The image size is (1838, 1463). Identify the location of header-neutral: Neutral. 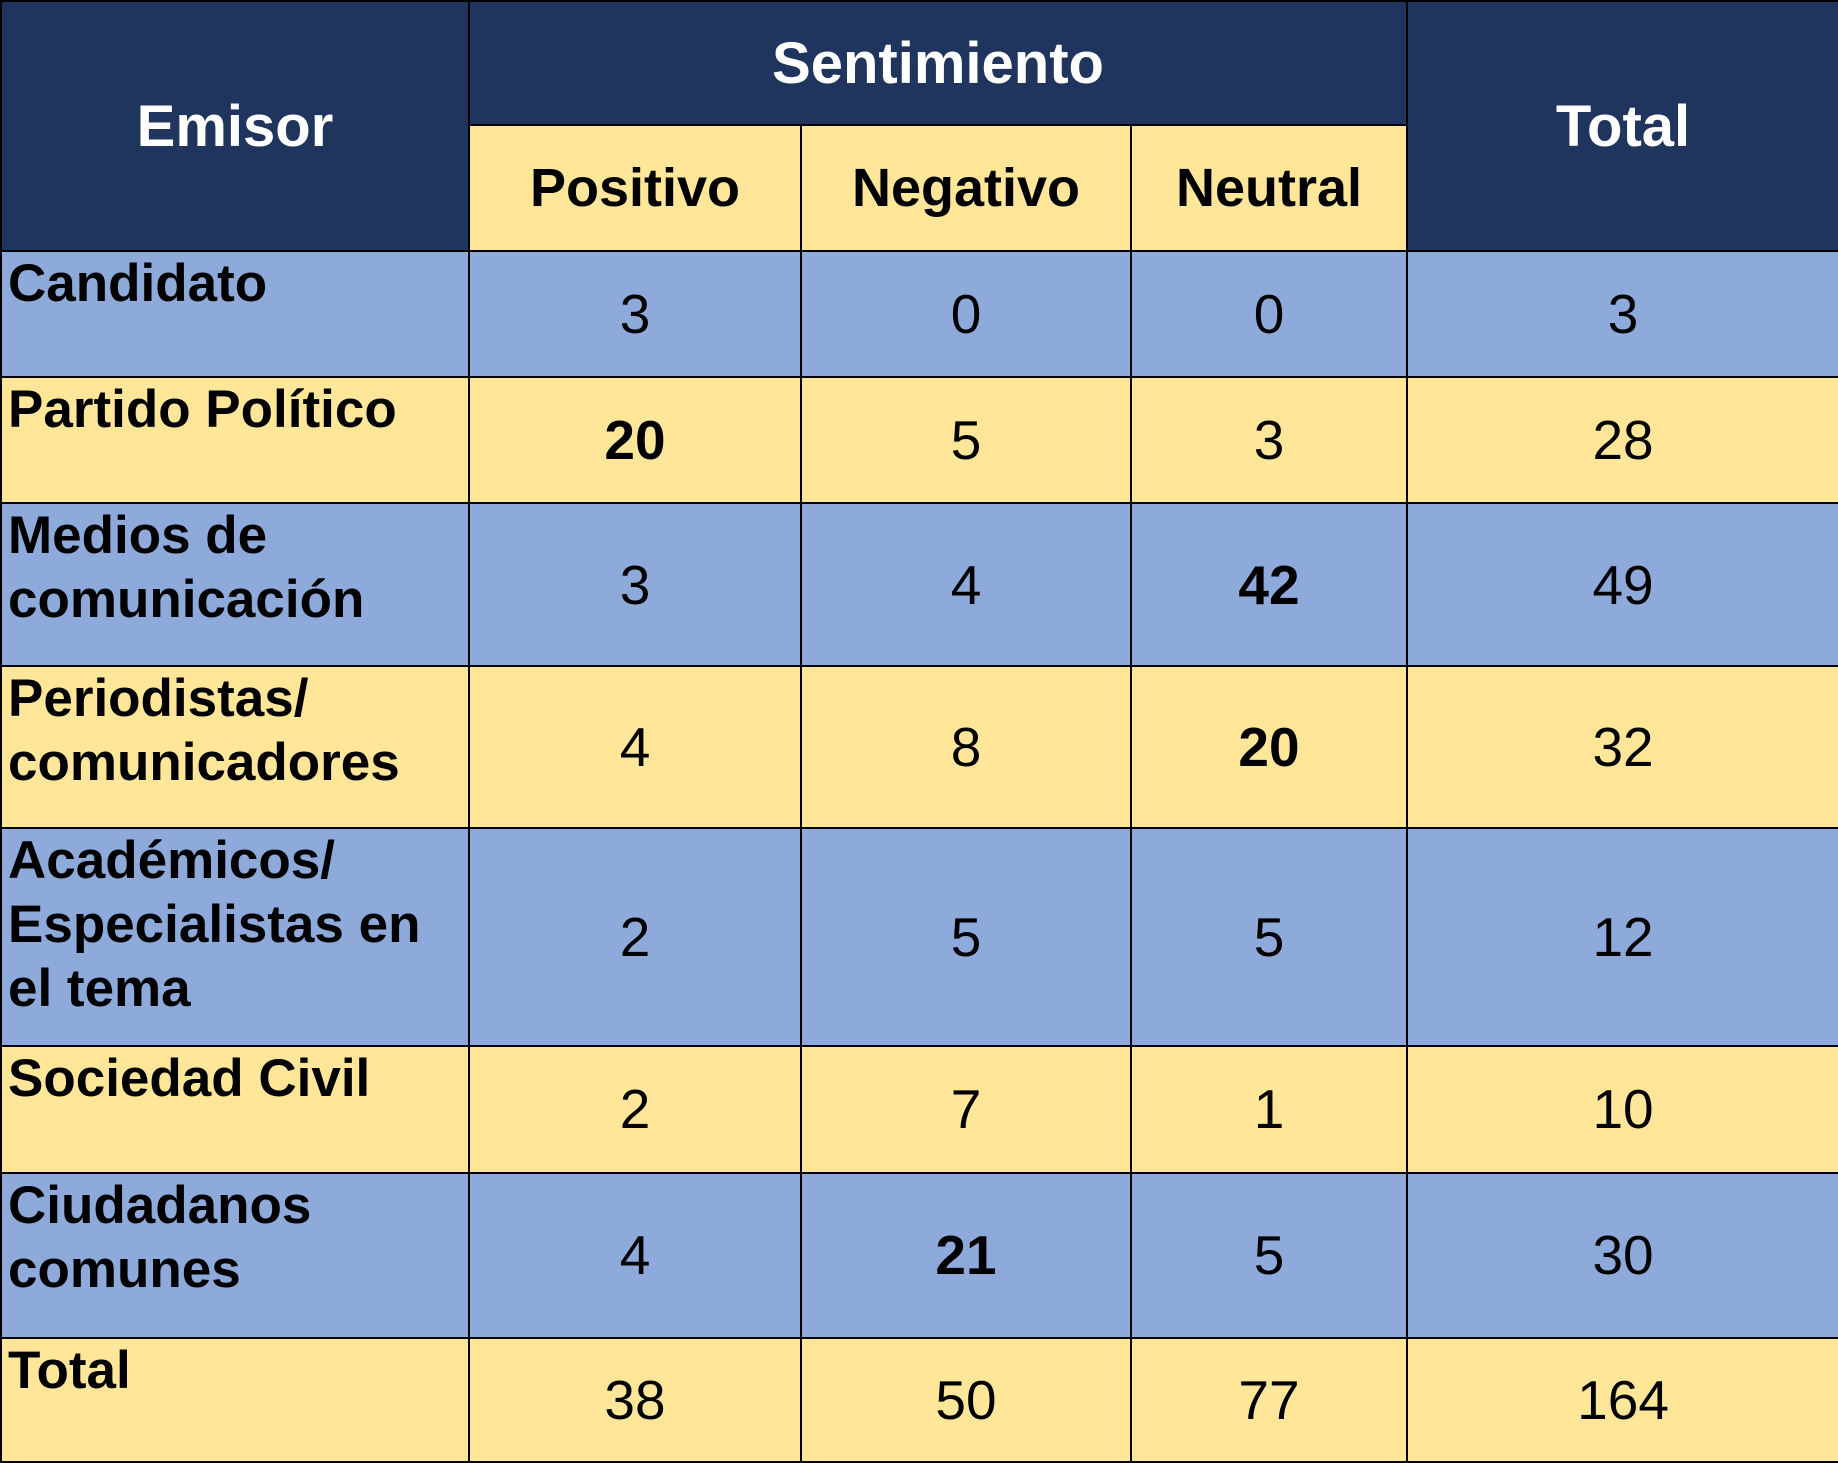
(1269, 188).